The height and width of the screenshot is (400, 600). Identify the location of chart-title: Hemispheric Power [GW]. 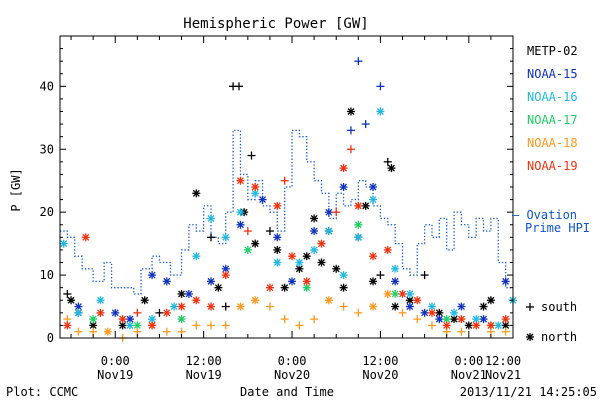
(275, 24).